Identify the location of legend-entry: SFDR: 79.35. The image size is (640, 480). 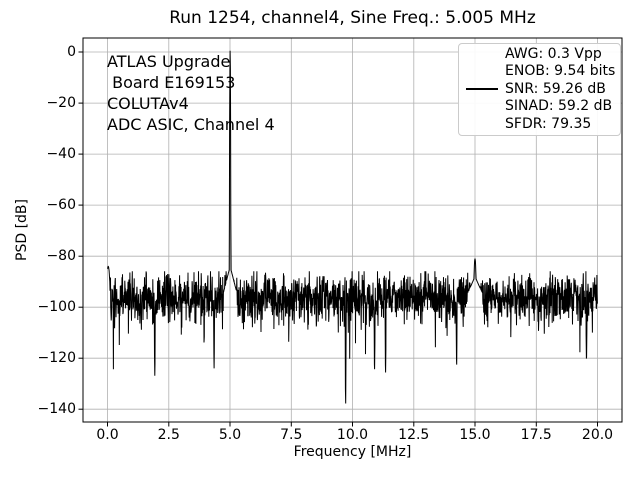
(548, 123).